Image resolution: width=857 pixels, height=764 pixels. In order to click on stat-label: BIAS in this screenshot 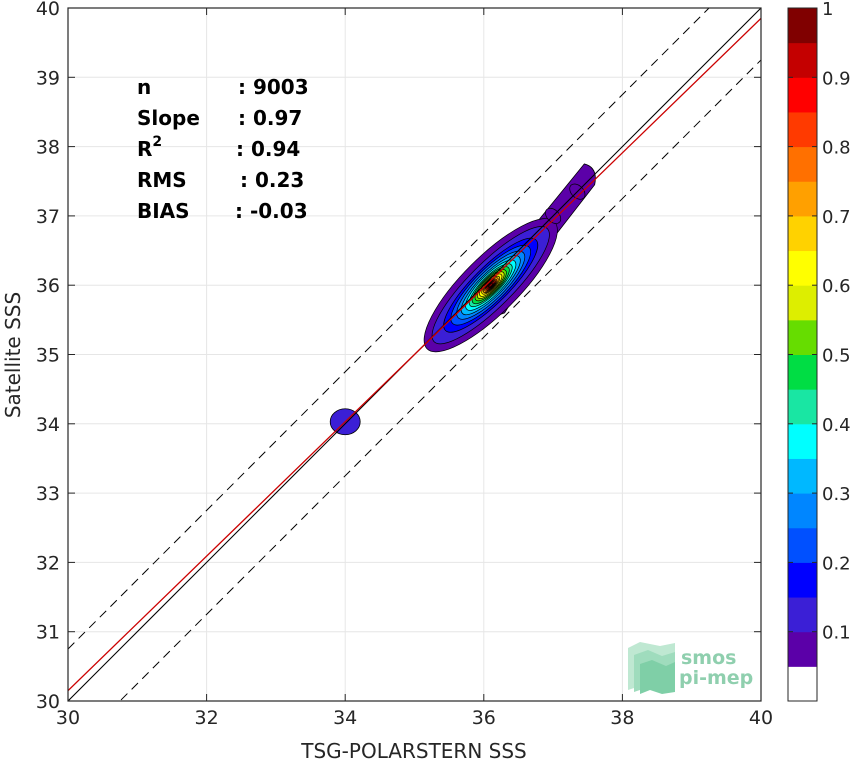, I will do `click(163, 211)`.